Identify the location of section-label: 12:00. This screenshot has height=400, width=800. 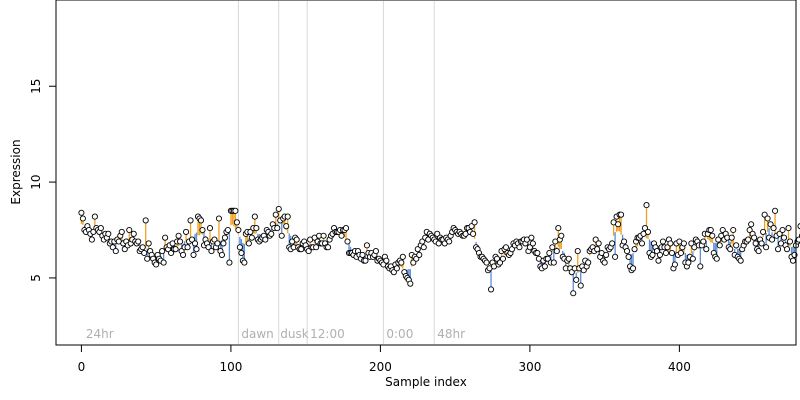
(327, 334).